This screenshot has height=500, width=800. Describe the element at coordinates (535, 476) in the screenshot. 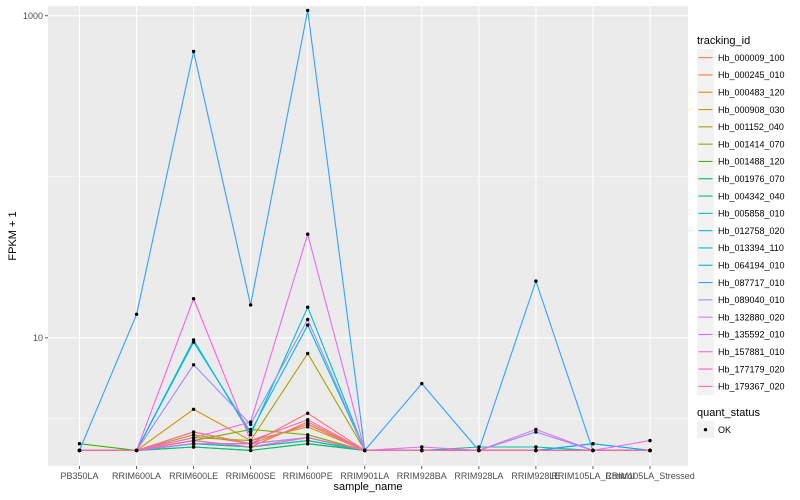

I see `x-tick-label: RRIM928LE` at that location.